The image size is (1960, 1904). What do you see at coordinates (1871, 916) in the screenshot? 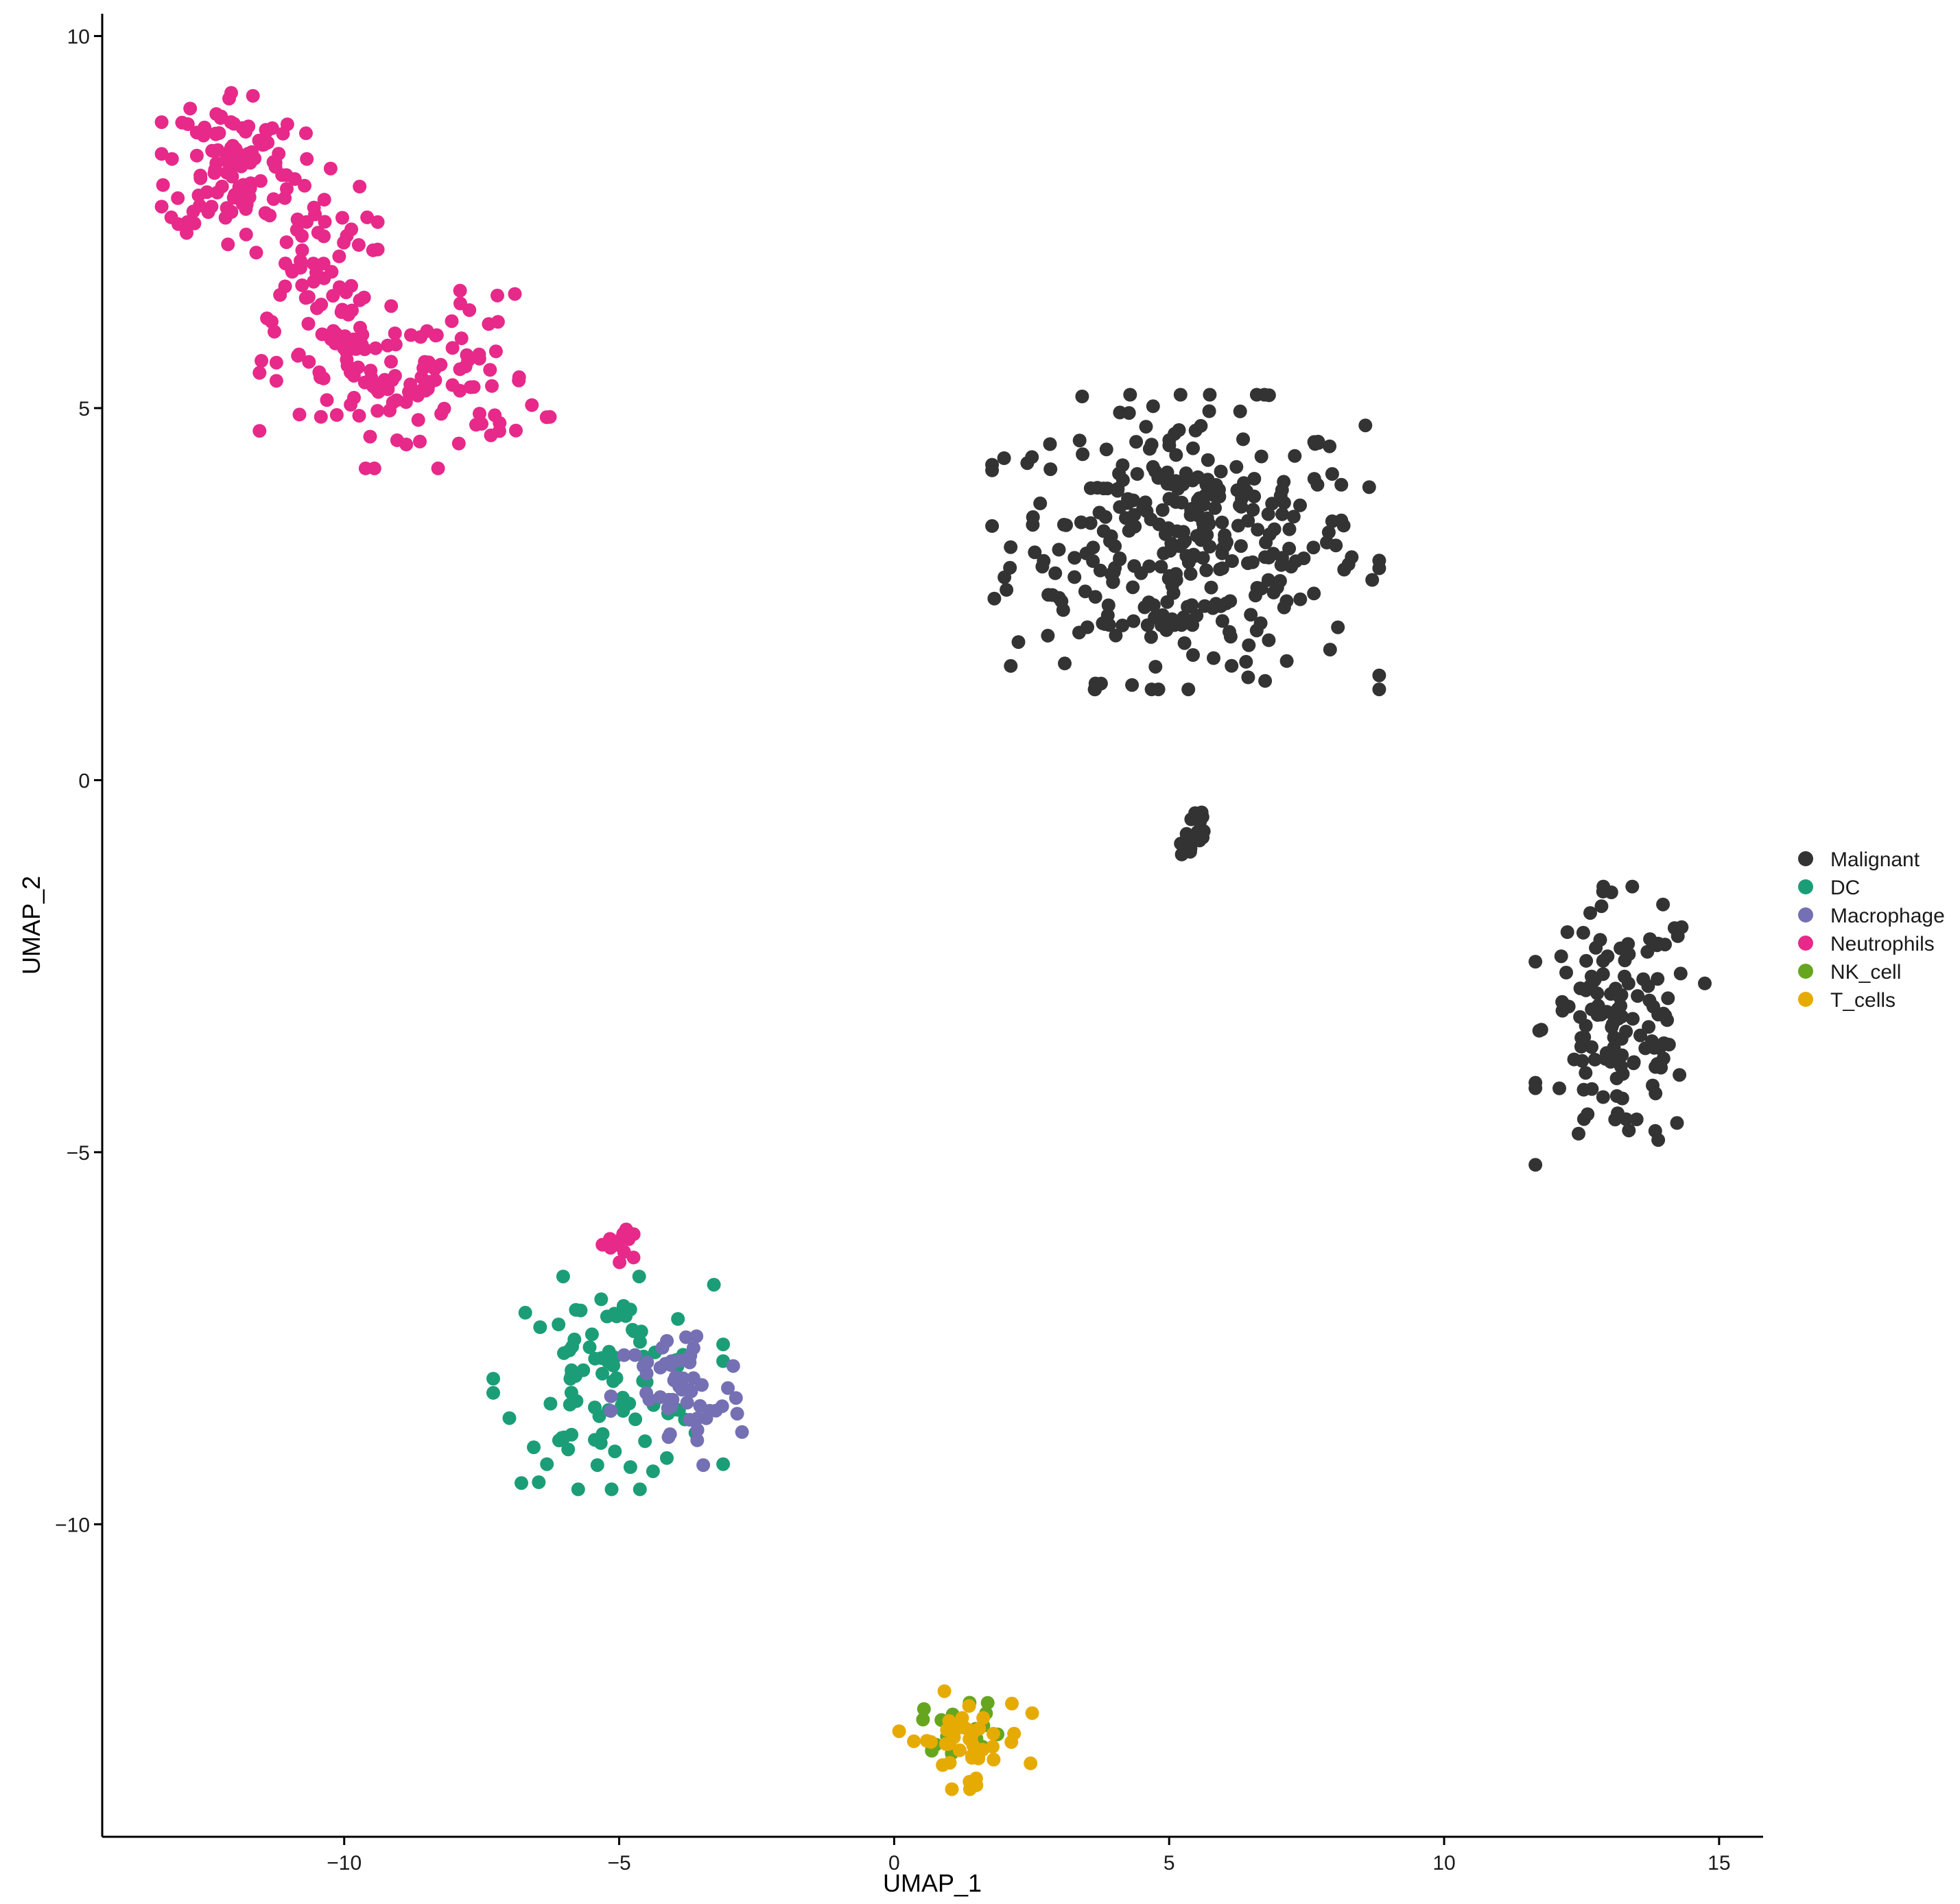
I see `legend-item-macrophage: Macrophage` at bounding box center [1871, 916].